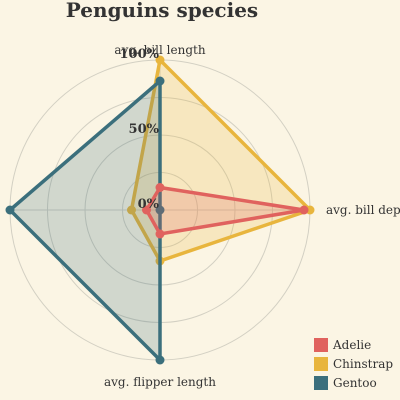  I want to click on data-point-chinstrap-avg-bill-length, so click(160, 60).